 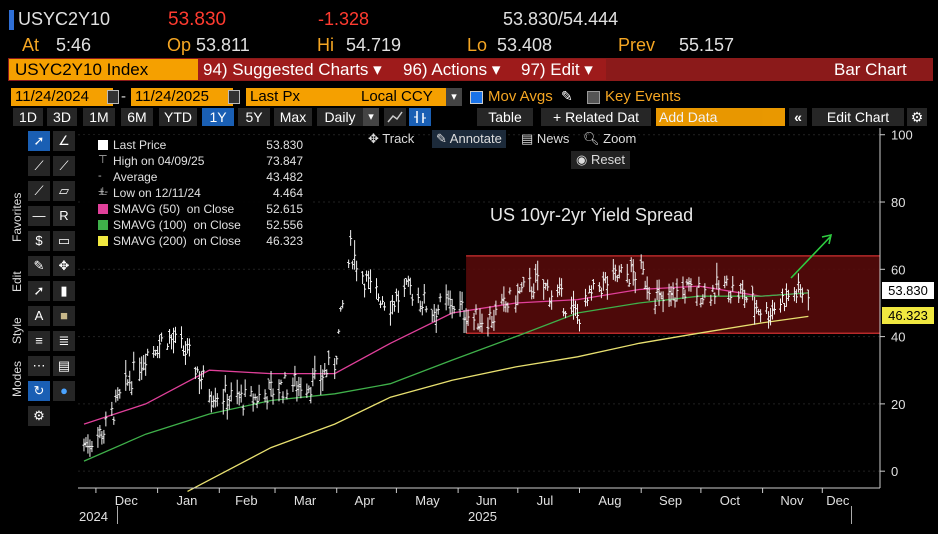 I want to click on pencil-icon: ✎, so click(x=567, y=96).